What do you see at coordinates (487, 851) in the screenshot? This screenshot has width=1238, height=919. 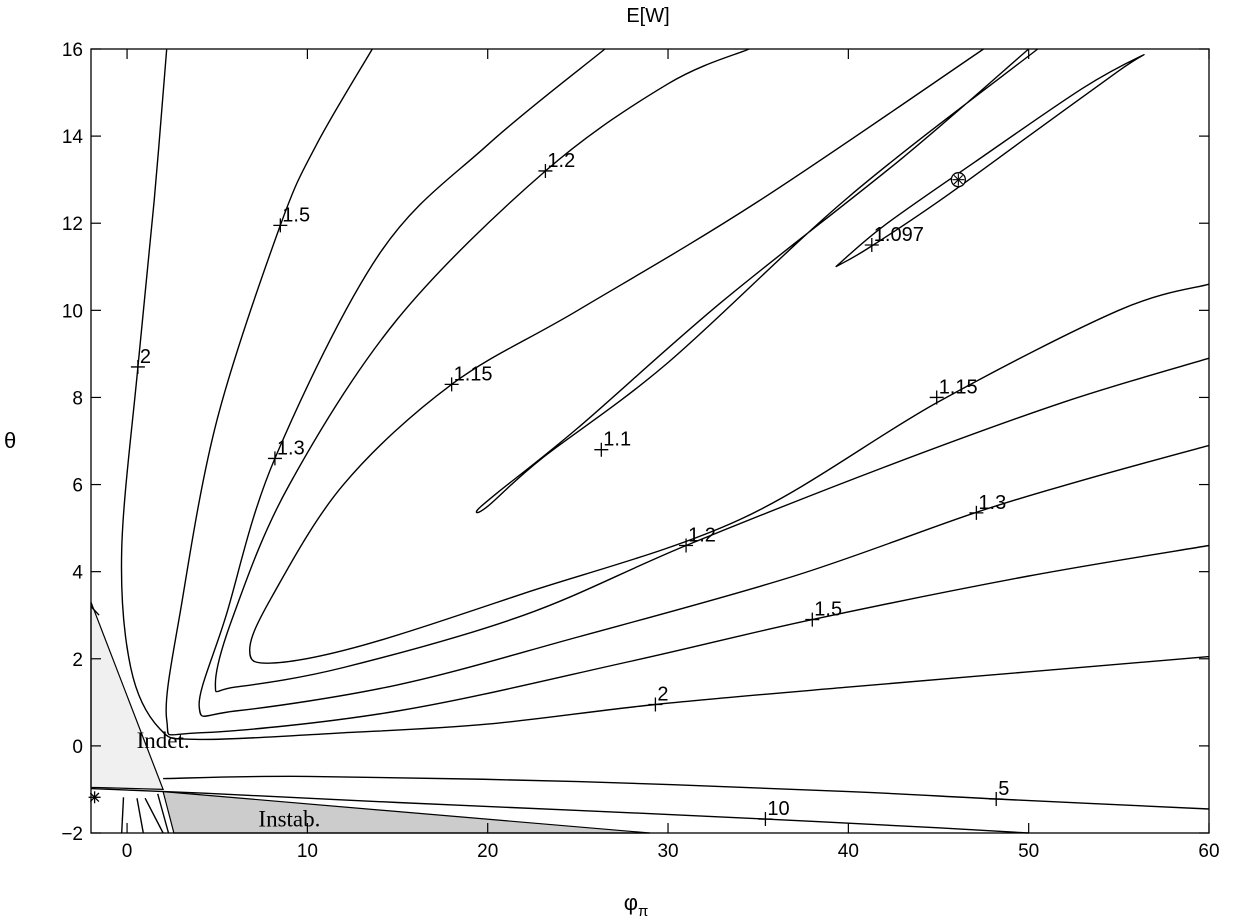 I see `x-tick-label: 20` at bounding box center [487, 851].